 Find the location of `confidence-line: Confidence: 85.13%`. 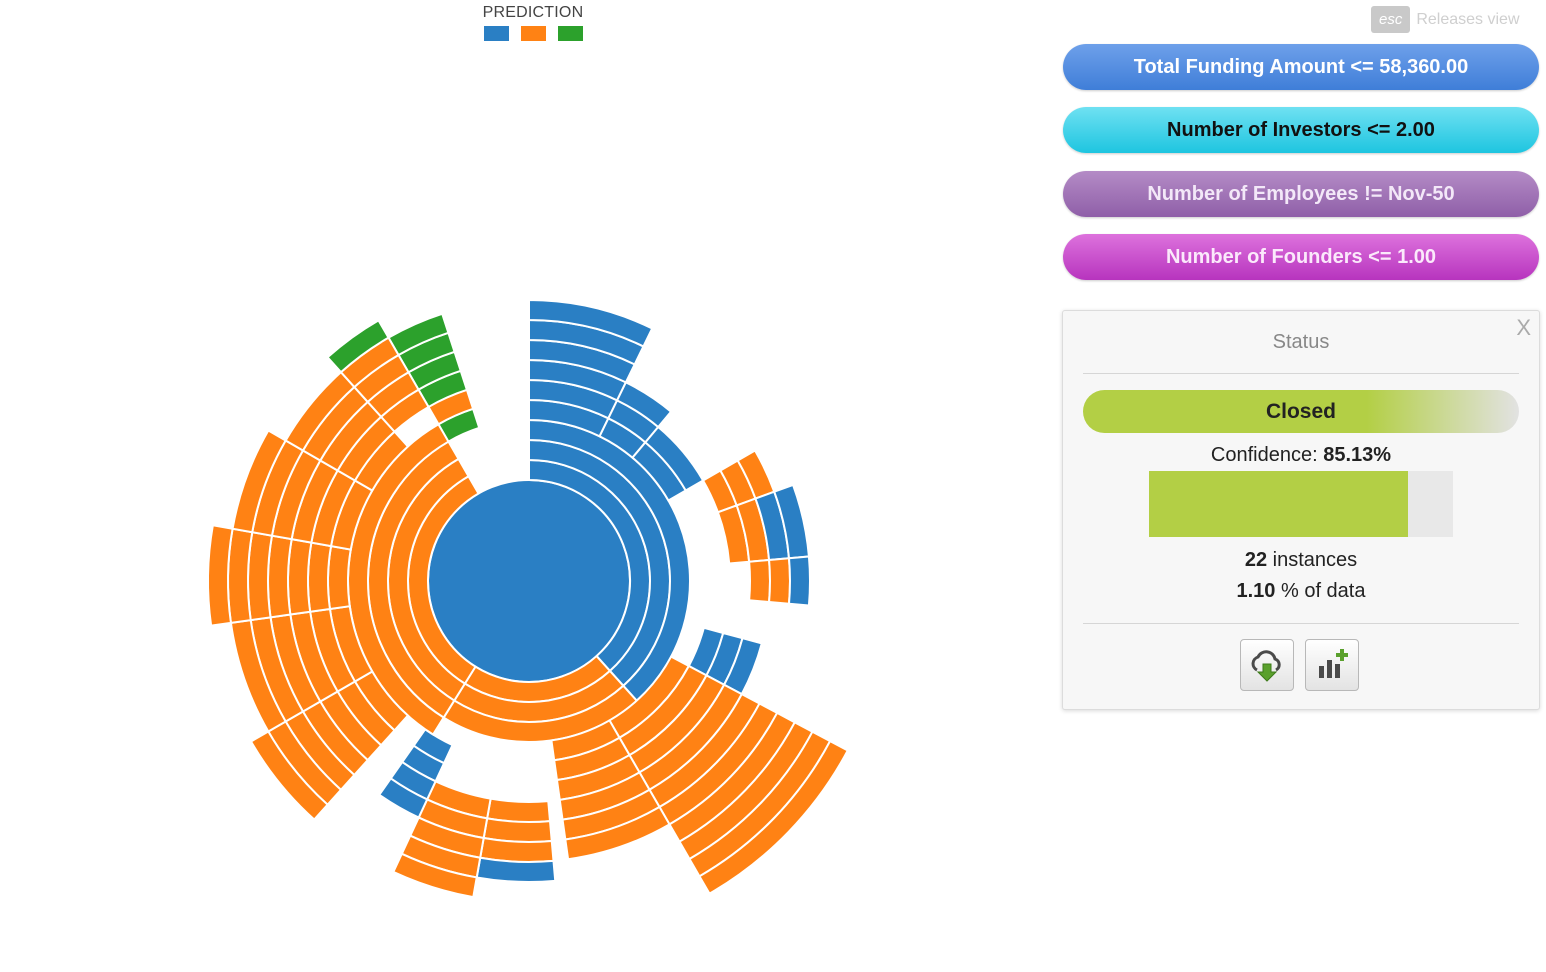

confidence-line: Confidence: 85.13% is located at coordinates (1301, 455).